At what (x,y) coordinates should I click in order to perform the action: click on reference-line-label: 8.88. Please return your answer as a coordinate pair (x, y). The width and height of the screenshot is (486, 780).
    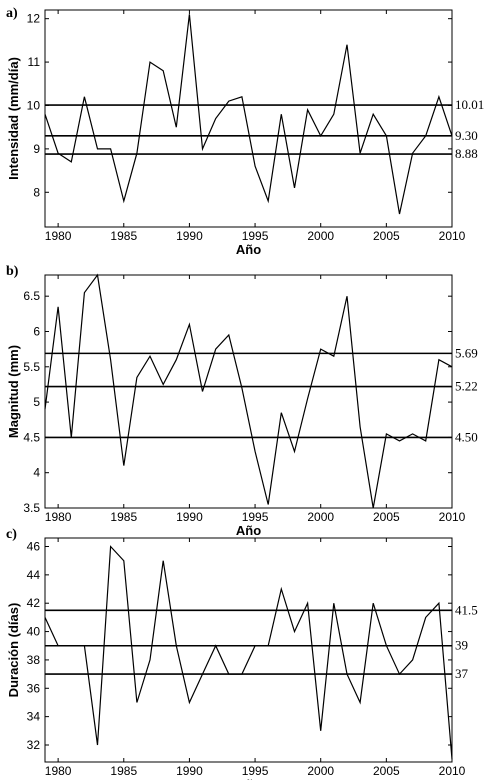
    Looking at the image, I should click on (466, 153).